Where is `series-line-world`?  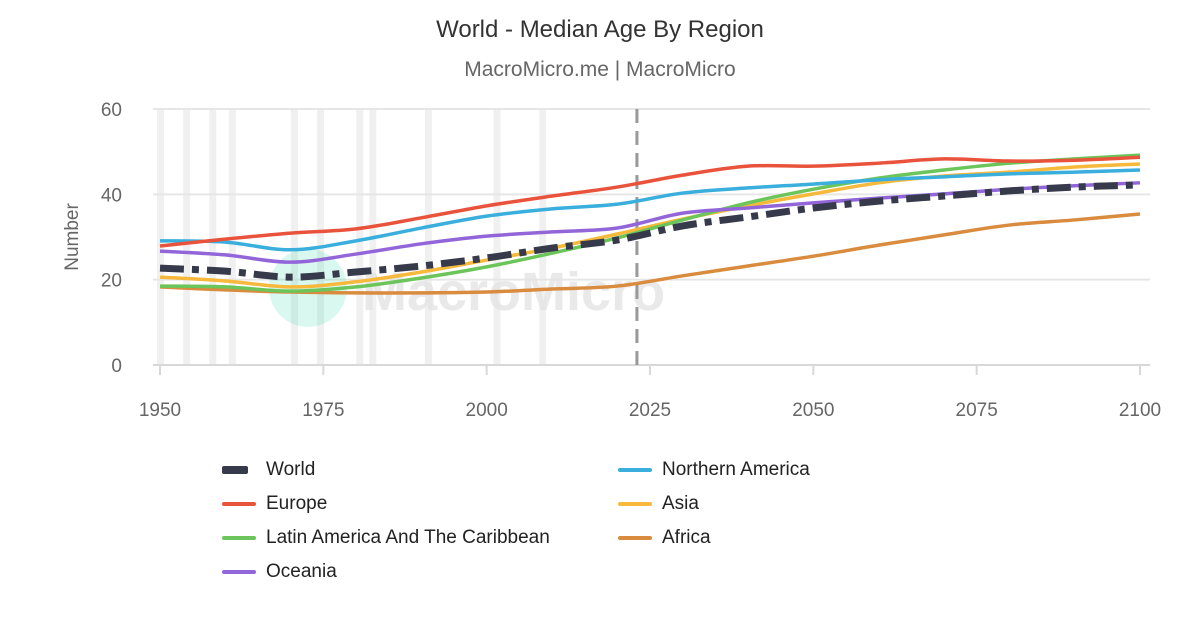
series-line-world is located at coordinates (650, 231).